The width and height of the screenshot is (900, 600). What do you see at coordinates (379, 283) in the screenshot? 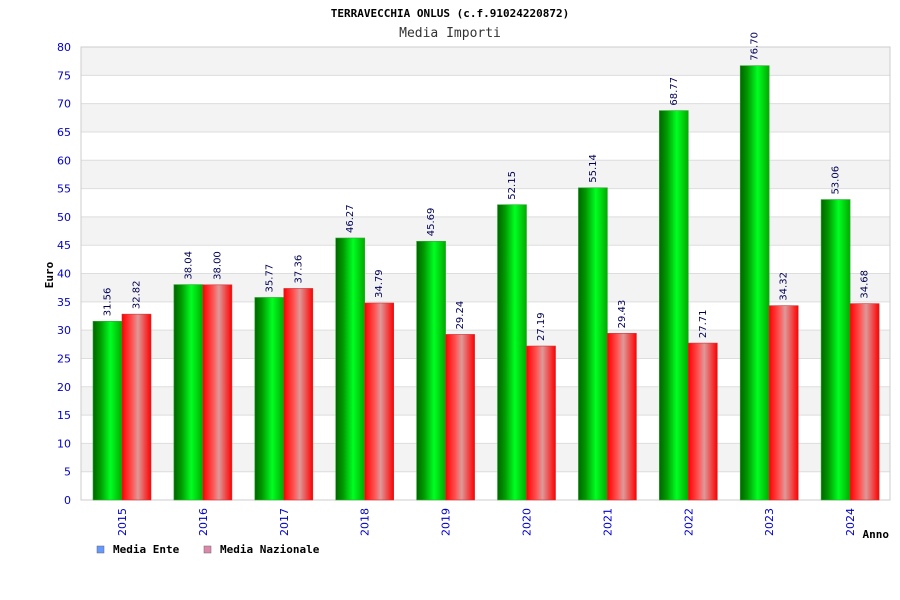
I see `data-label: 34.79` at bounding box center [379, 283].